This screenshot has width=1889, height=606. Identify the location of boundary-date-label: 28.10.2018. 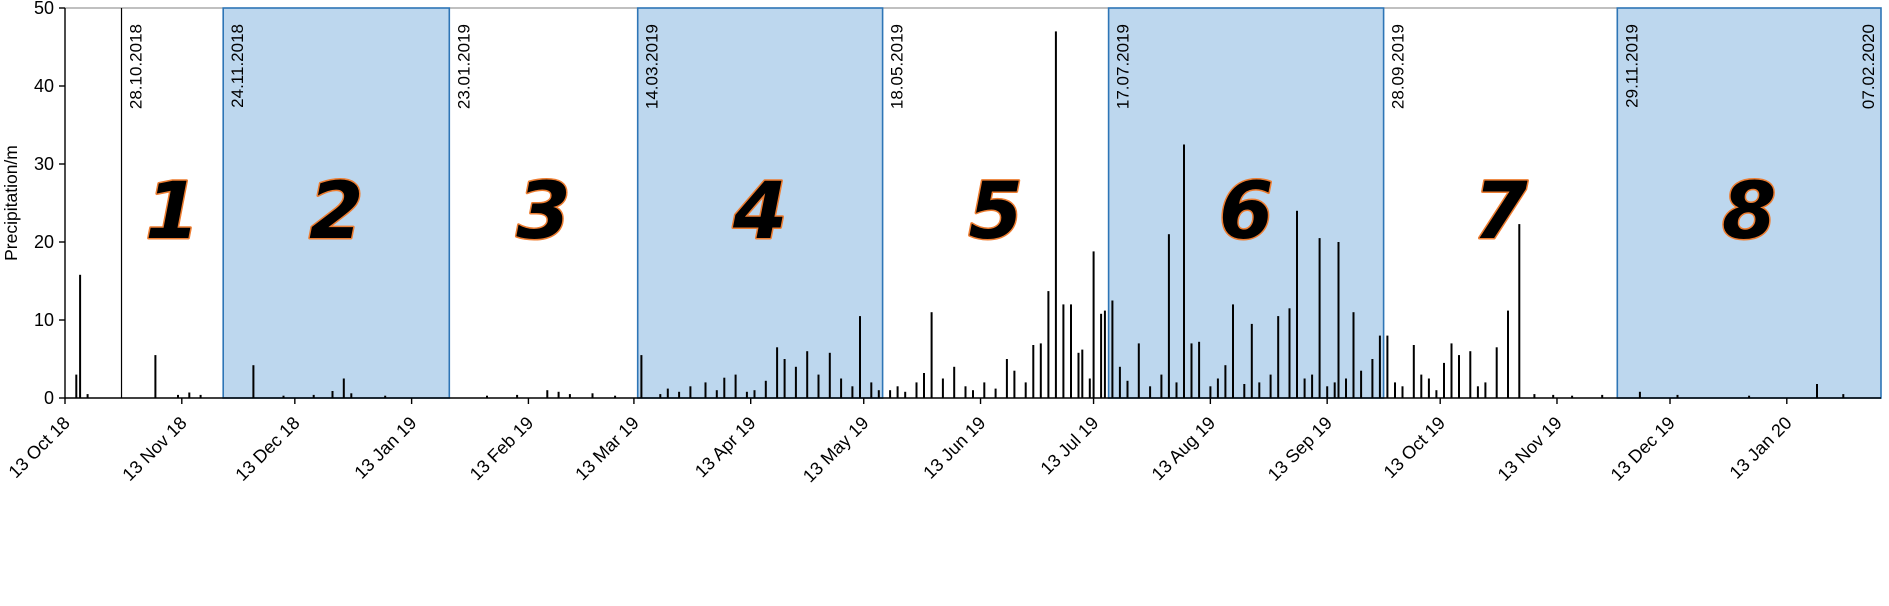
(136, 66).